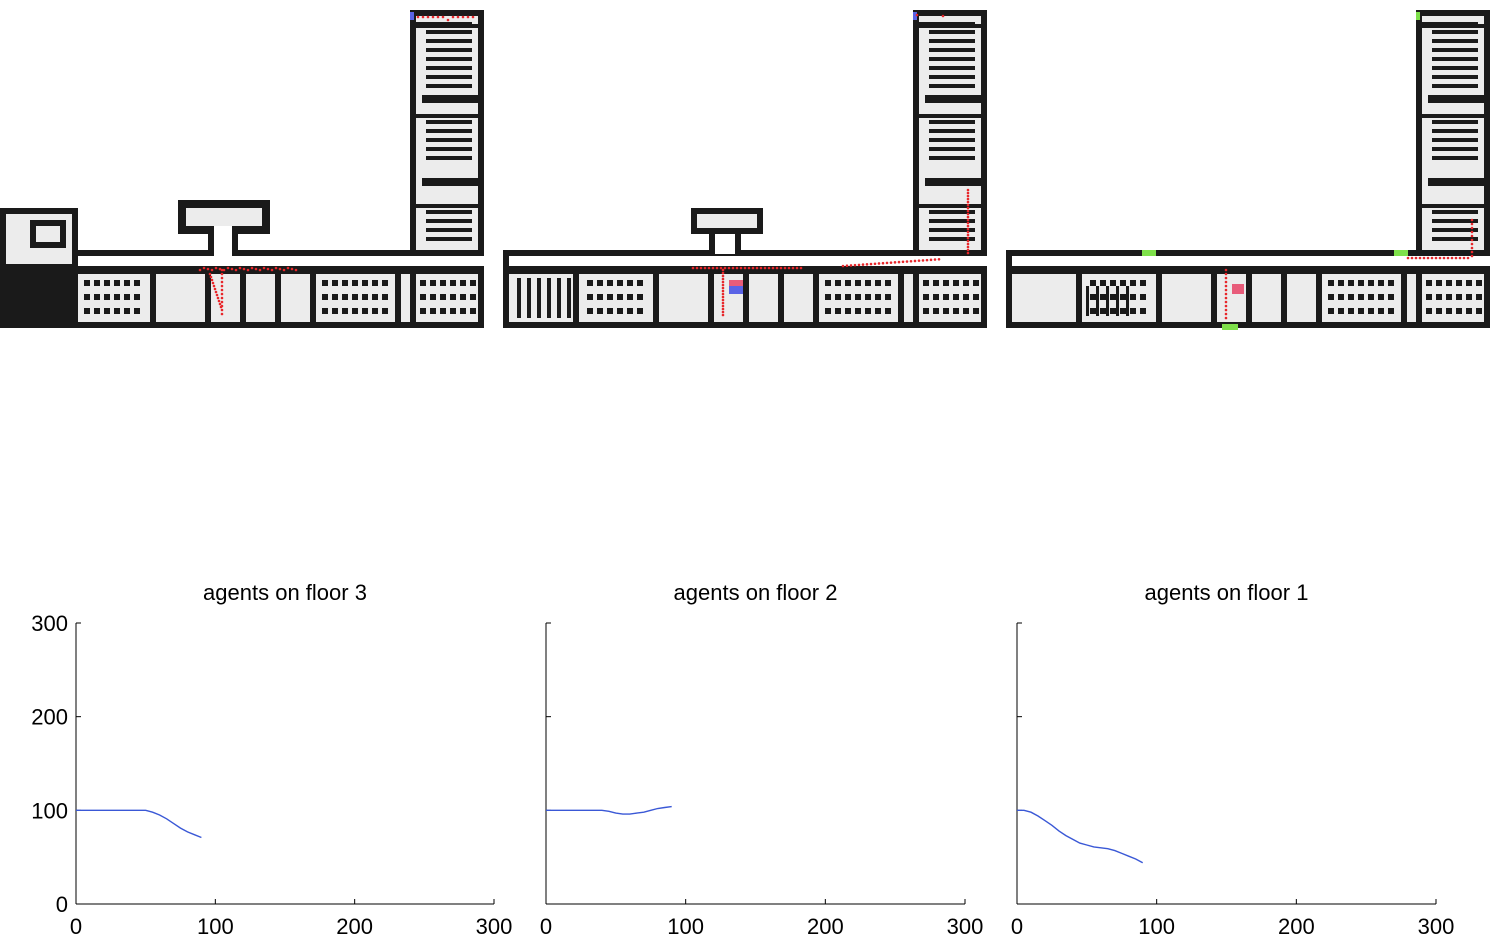 This screenshot has height=937, width=1500. Describe the element at coordinates (947, 23) in the screenshot. I see `tower-top-bar` at that location.